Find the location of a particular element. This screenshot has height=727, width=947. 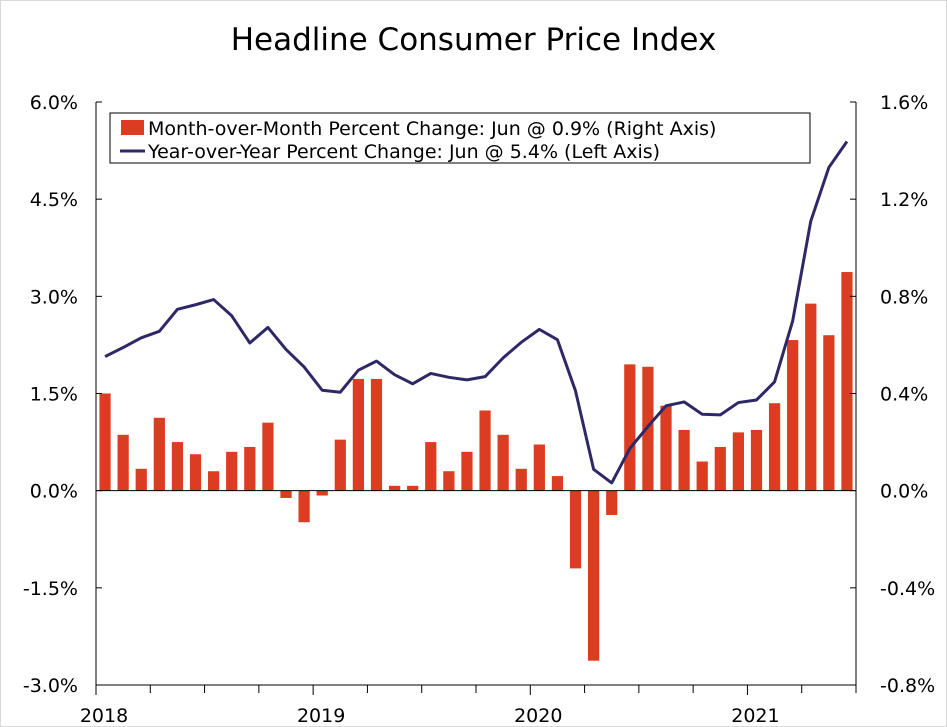

left-tick-label: 1.5% is located at coordinates (54, 395).